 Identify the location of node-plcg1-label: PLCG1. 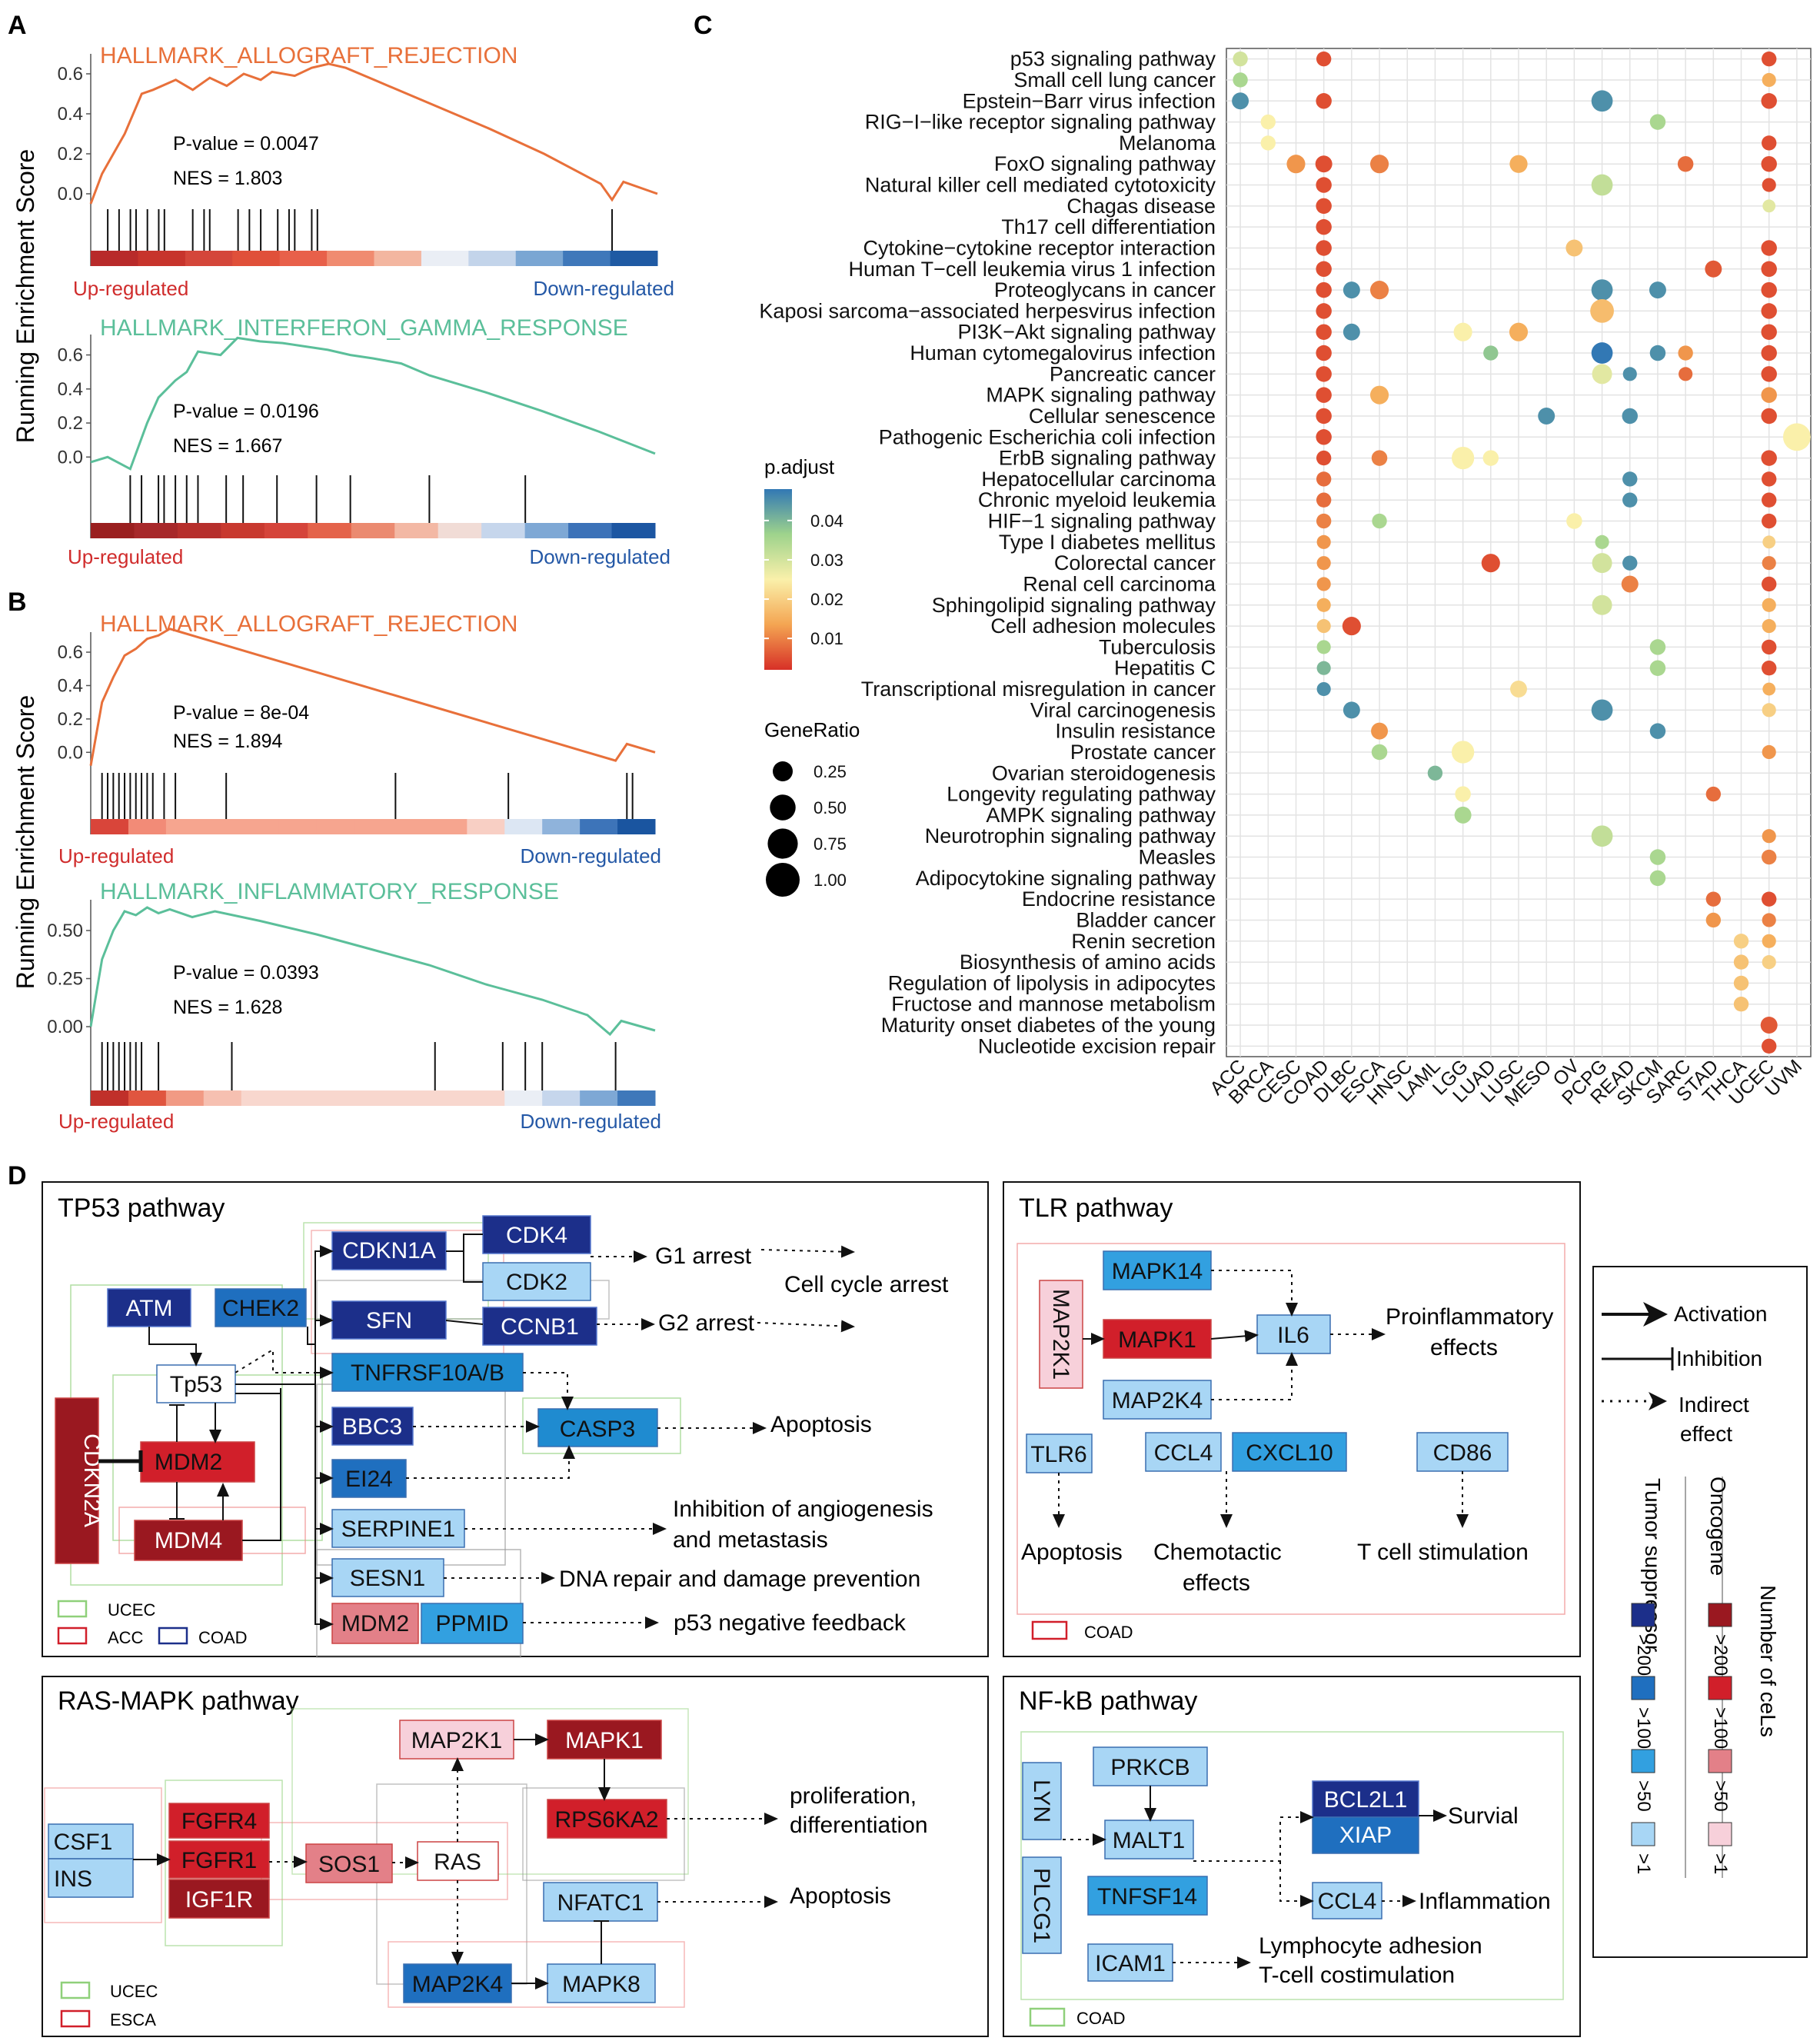
(1042, 1906).